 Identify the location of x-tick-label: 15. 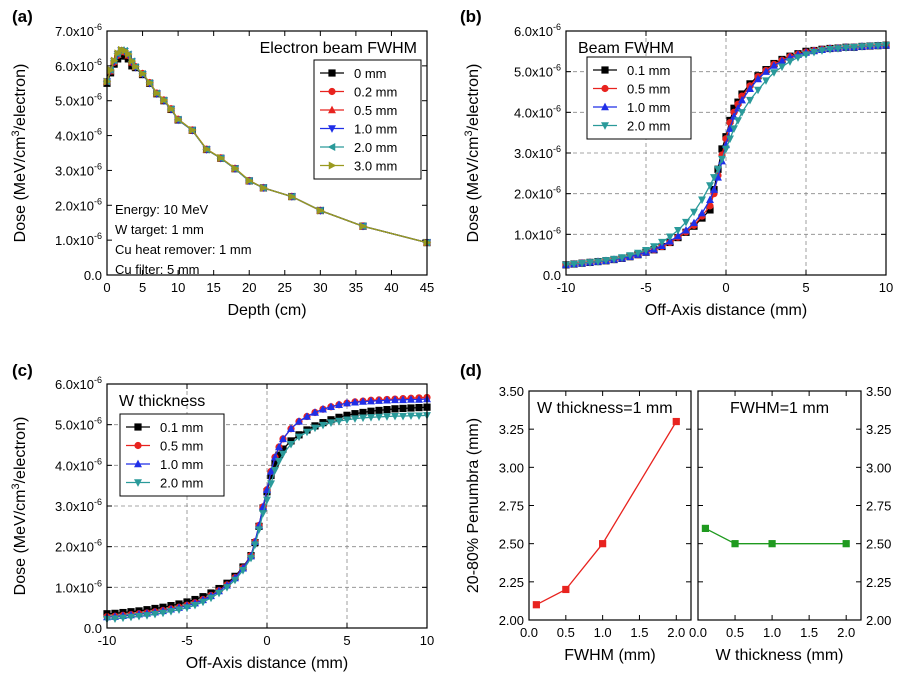
(213, 287).